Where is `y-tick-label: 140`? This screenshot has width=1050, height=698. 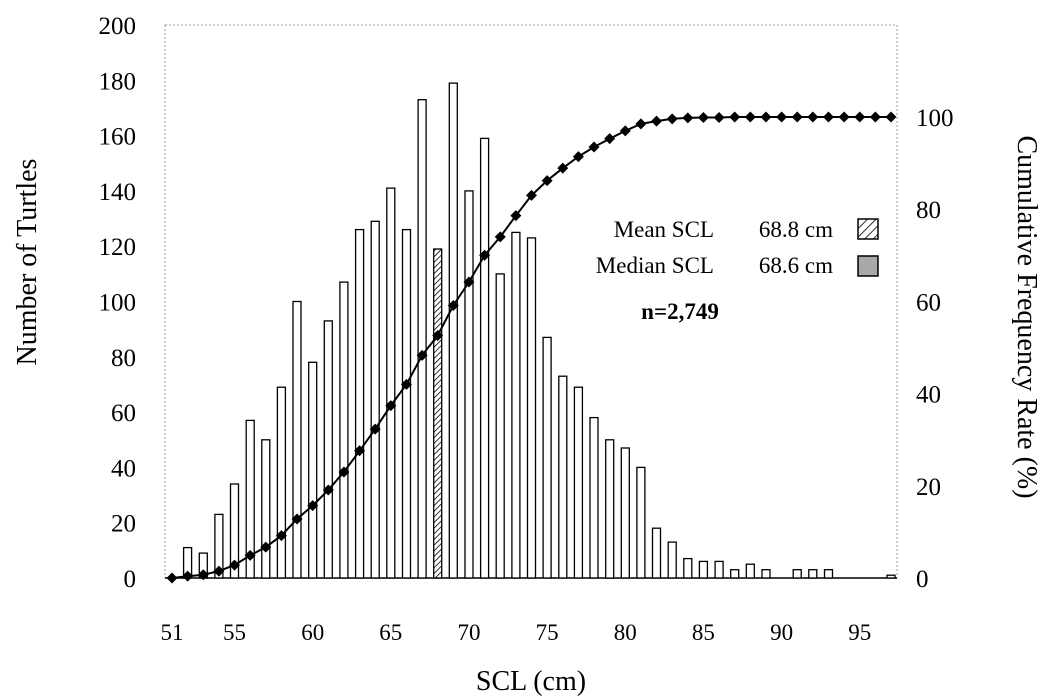 y-tick-label: 140 is located at coordinates (118, 192).